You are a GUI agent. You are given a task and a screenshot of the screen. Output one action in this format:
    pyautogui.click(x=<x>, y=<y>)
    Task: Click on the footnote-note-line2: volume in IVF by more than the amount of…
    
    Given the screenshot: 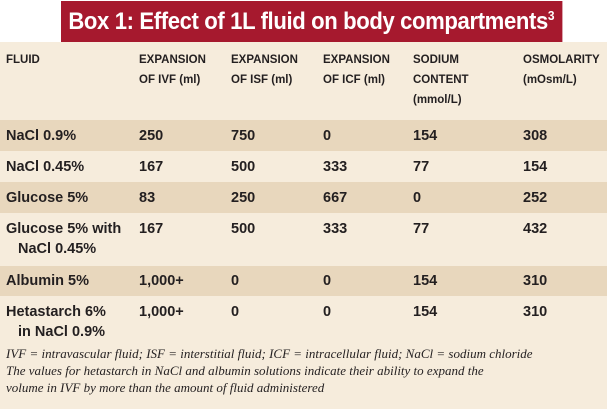 What is the action you would take?
    pyautogui.click(x=165, y=387)
    